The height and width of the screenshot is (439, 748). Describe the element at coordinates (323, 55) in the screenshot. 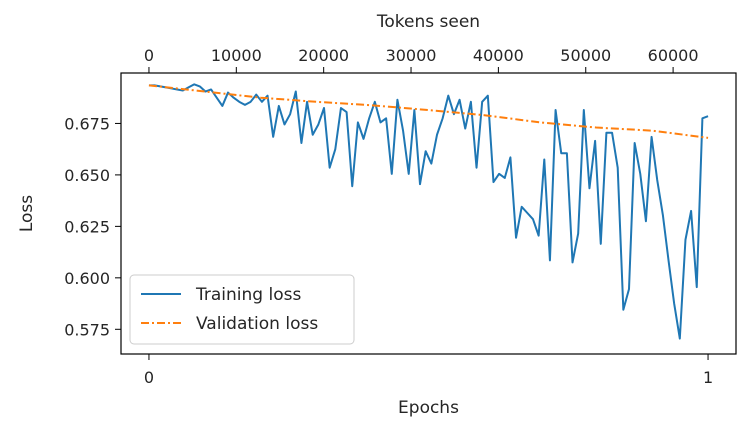

I see `top-x-tick-label: 20000` at that location.